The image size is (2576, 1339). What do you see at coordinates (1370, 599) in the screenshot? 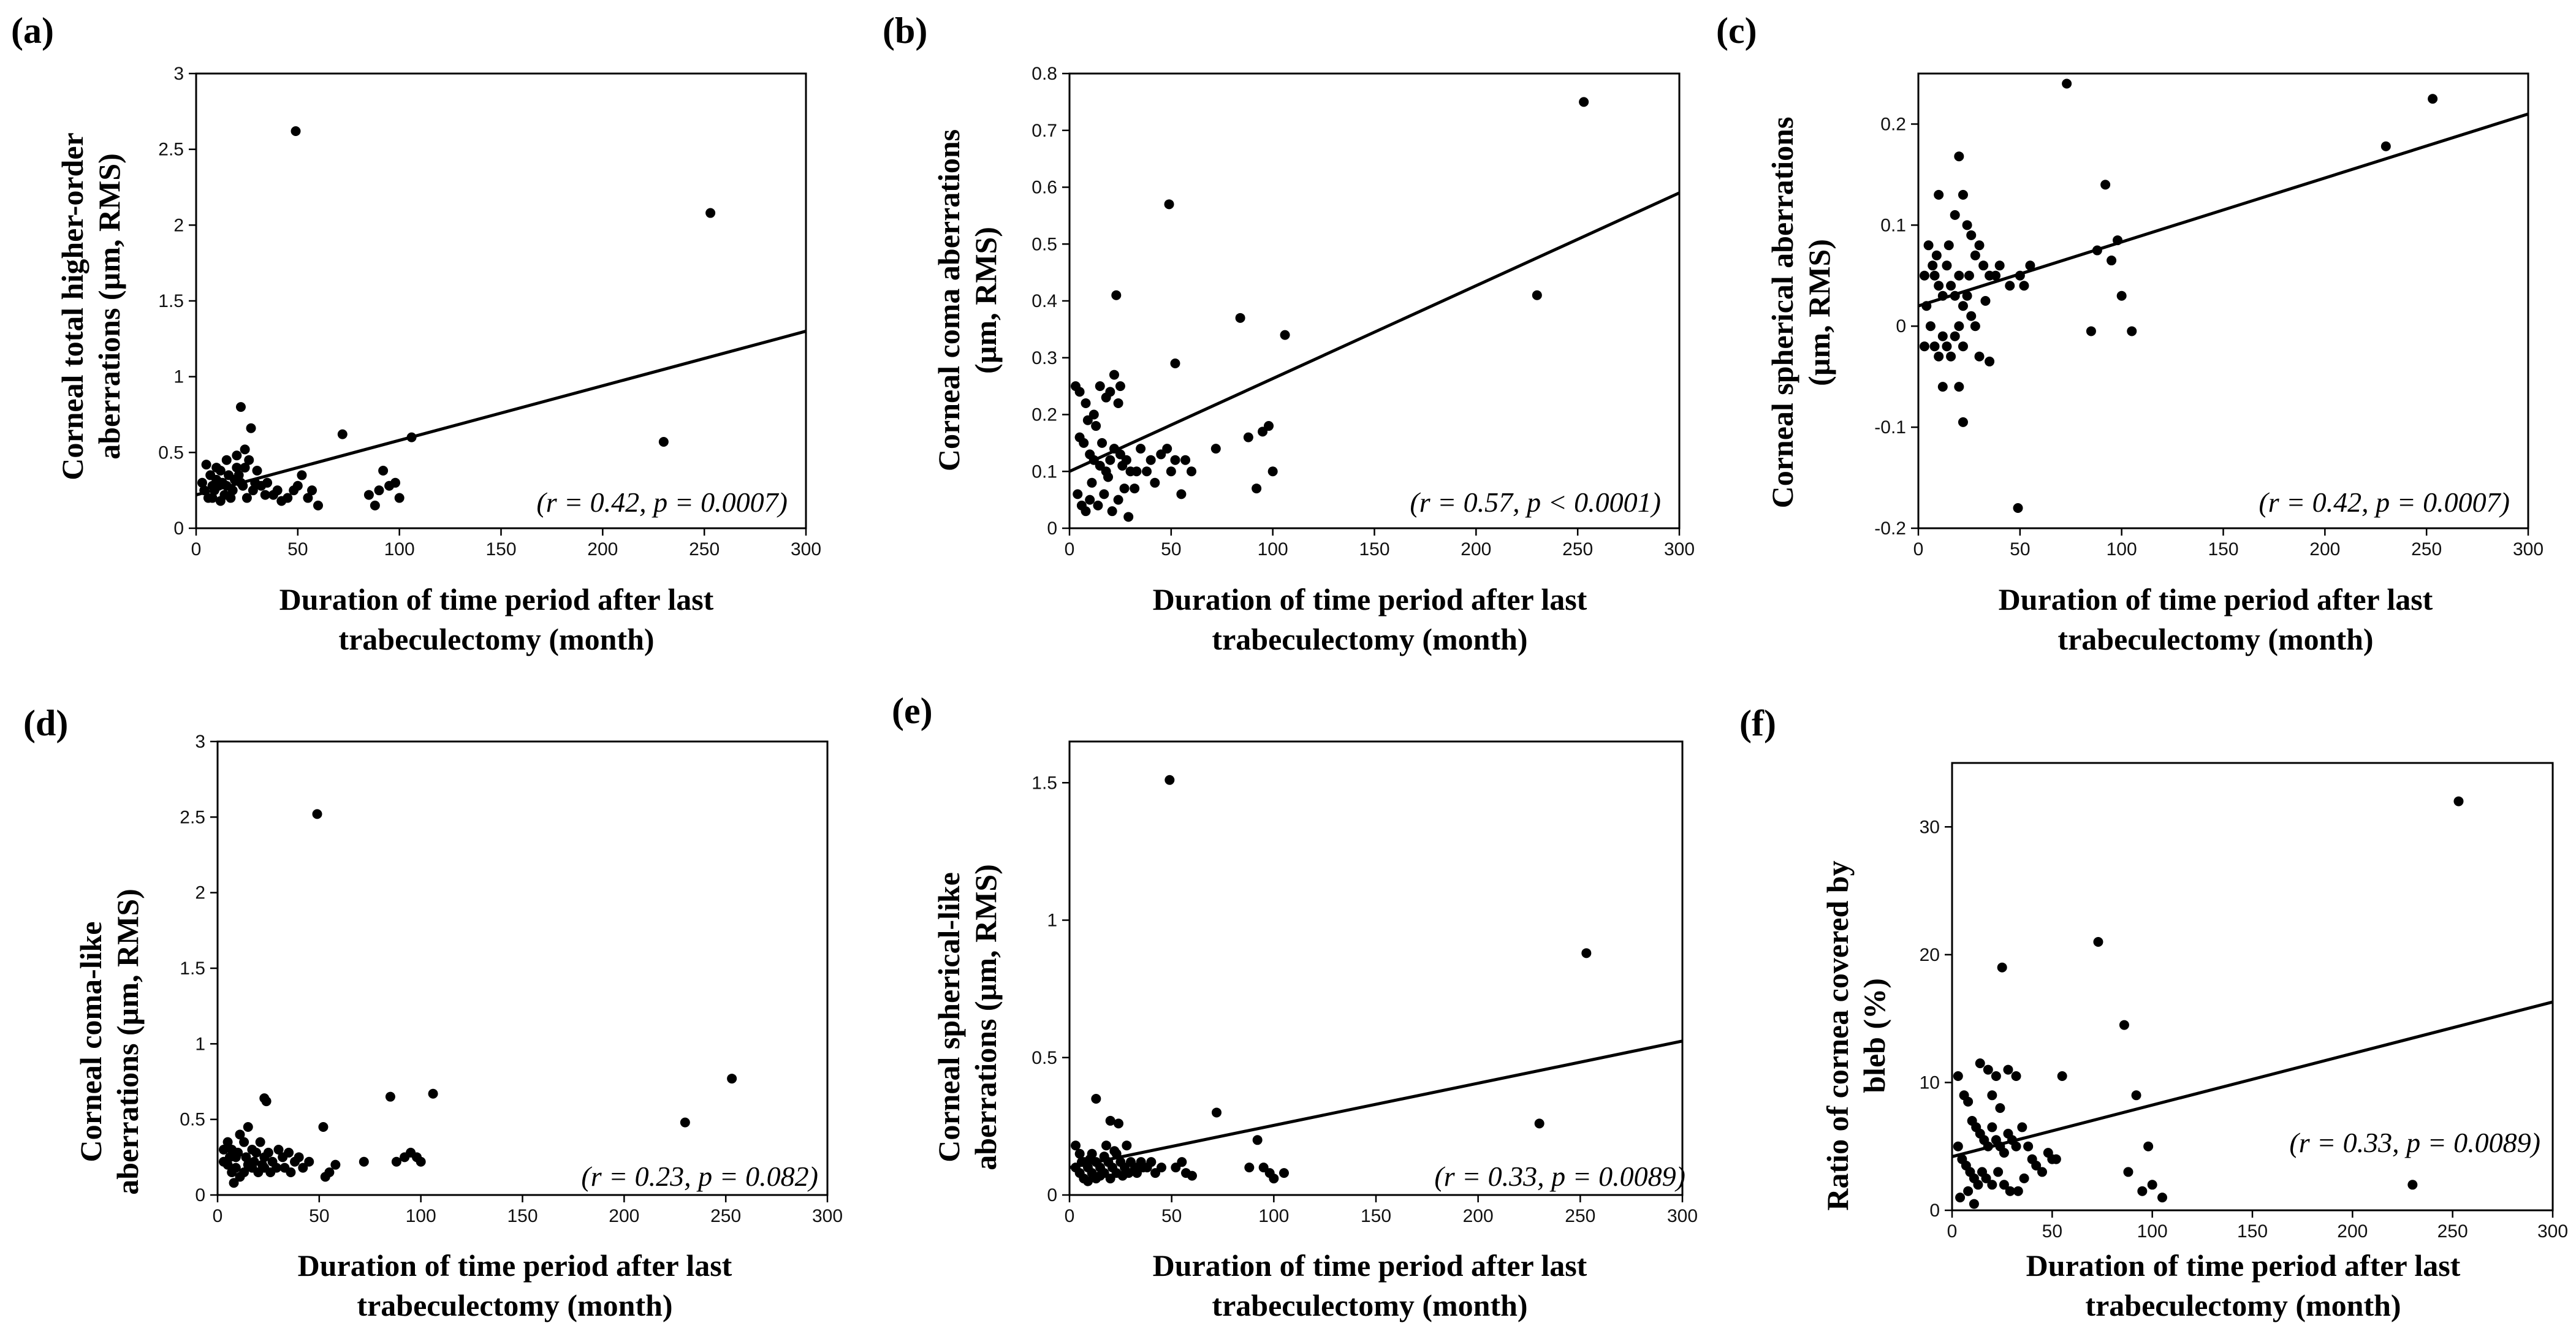
I see `x-axis-label: Duration of time period after last` at bounding box center [1370, 599].